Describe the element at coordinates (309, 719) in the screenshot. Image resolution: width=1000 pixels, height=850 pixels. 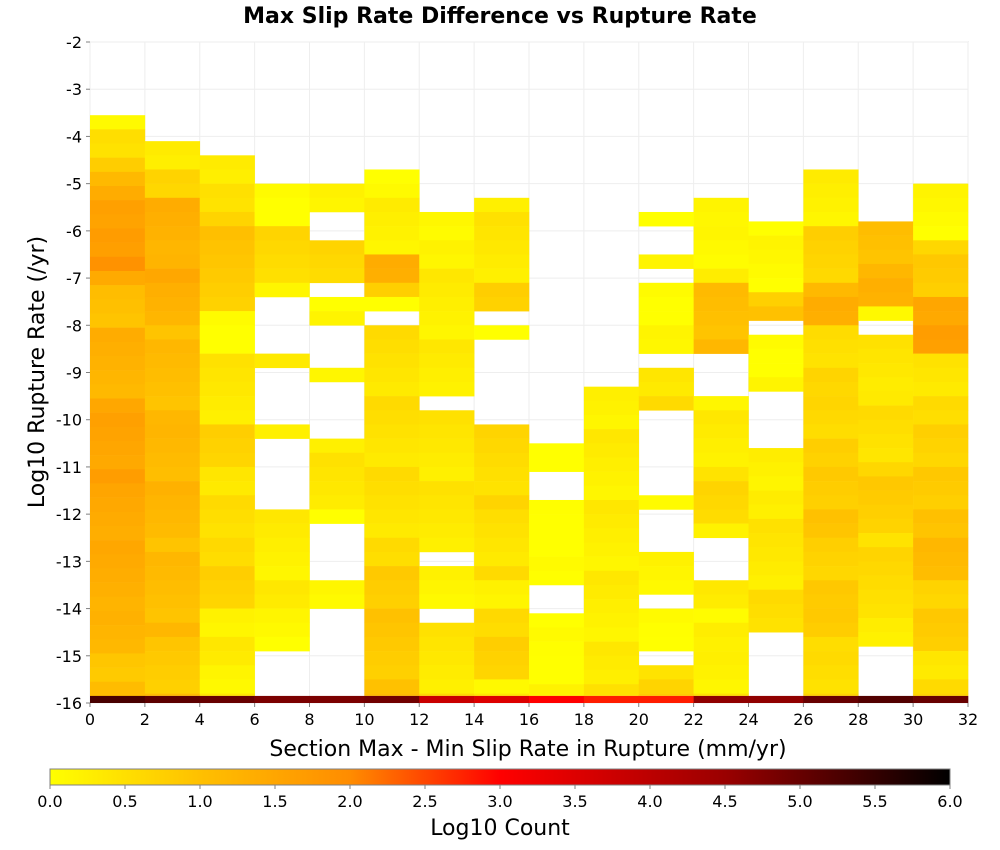
I see `x-tick-label: 8` at that location.